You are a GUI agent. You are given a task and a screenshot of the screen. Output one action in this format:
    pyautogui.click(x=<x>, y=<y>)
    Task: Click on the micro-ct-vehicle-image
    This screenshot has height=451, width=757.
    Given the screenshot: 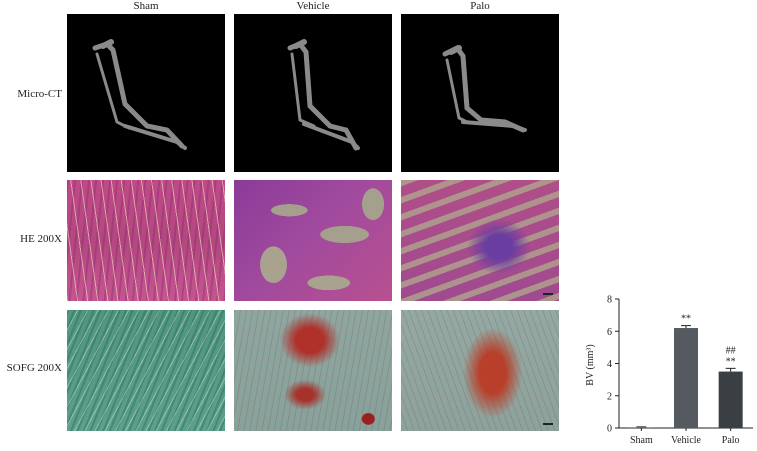 What is the action you would take?
    pyautogui.click(x=313, y=93)
    